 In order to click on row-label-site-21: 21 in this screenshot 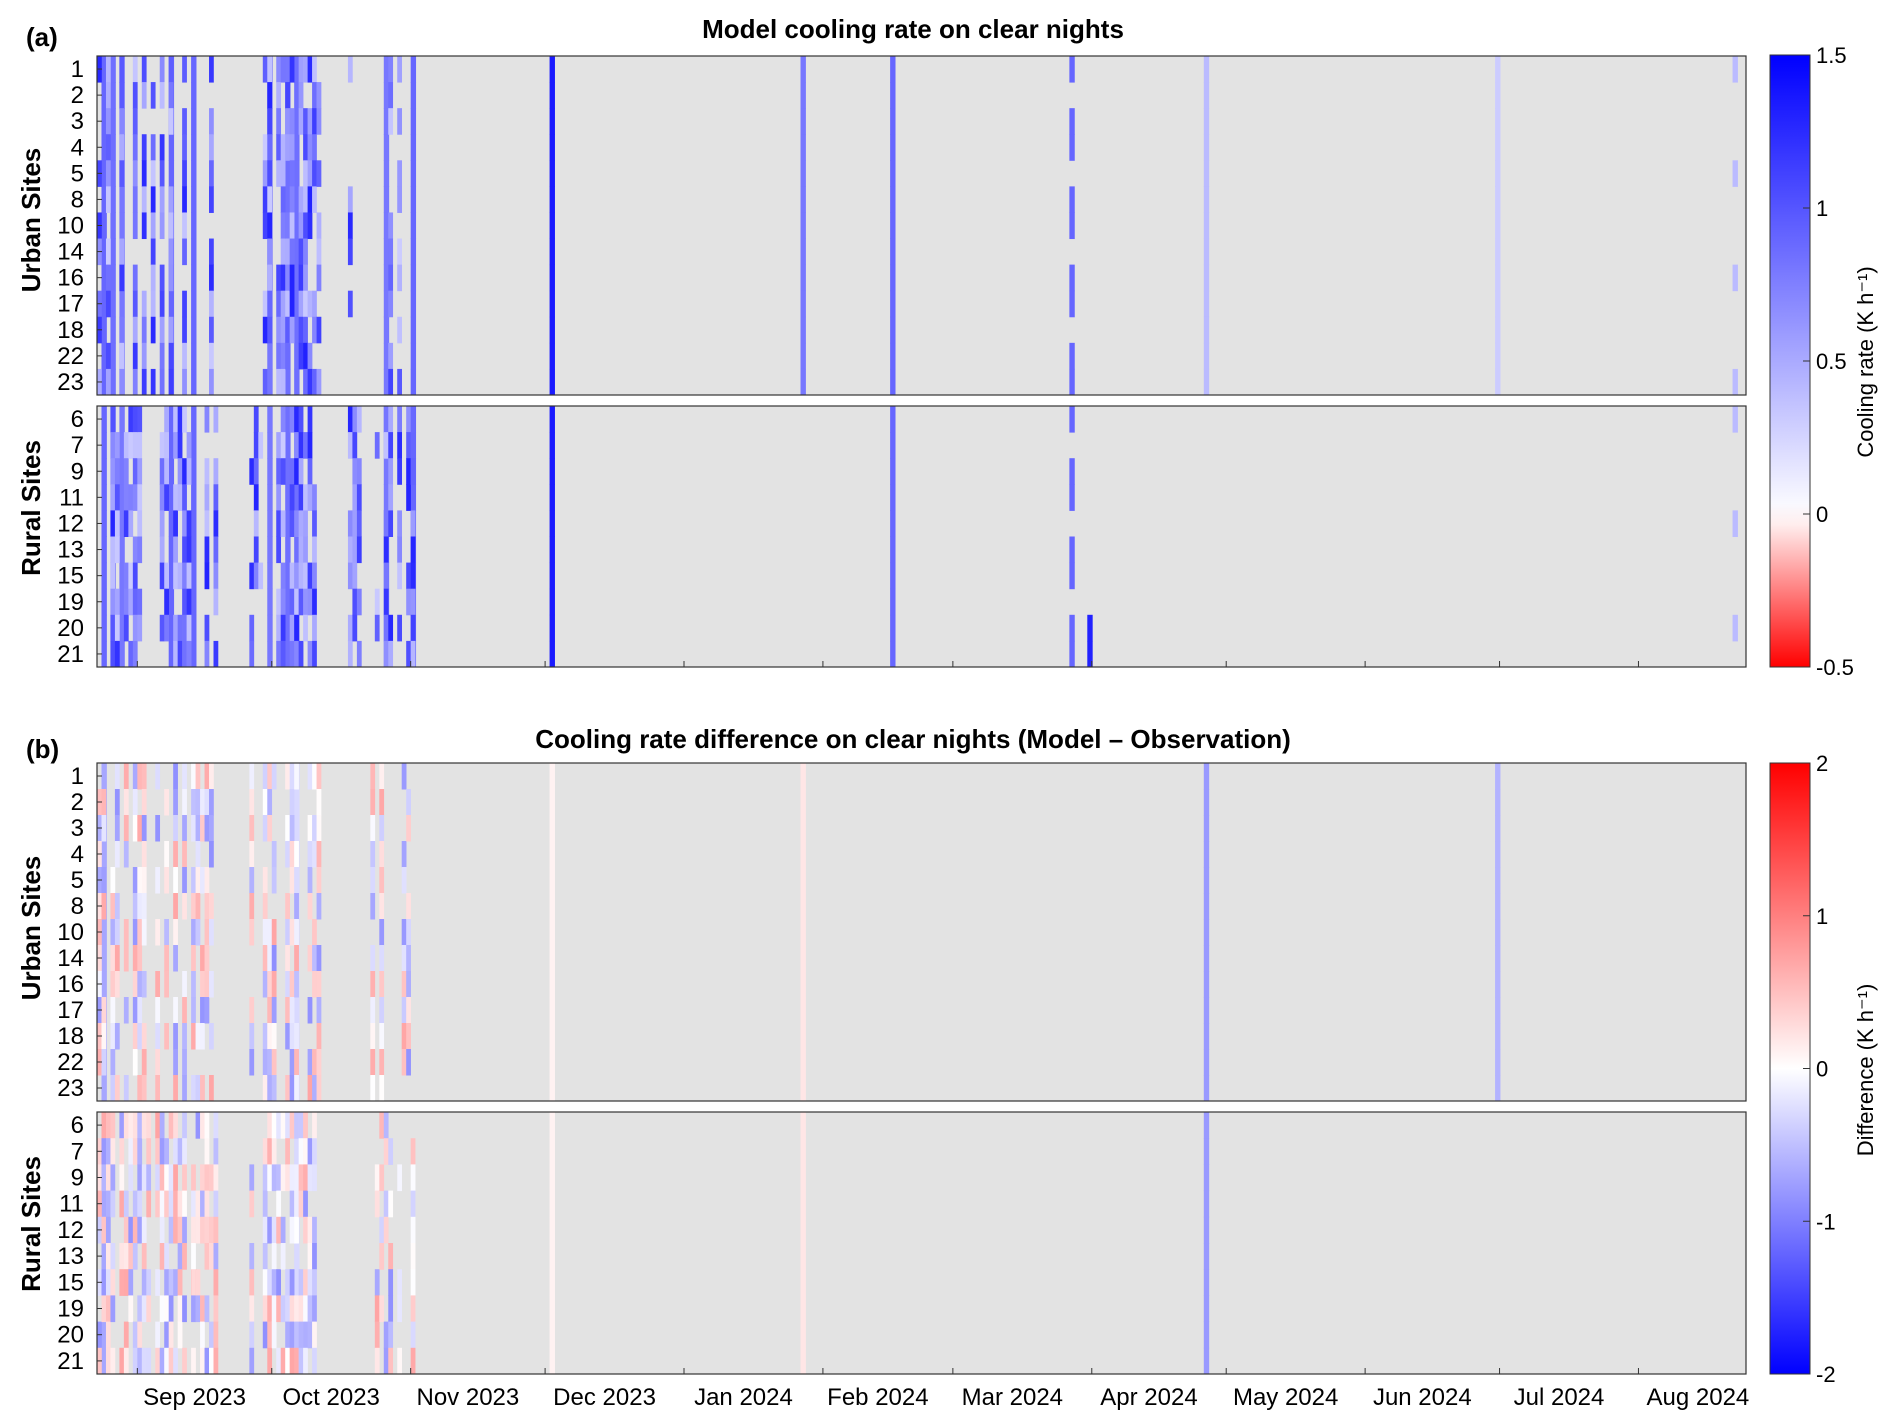, I will do `click(70, 654)`.